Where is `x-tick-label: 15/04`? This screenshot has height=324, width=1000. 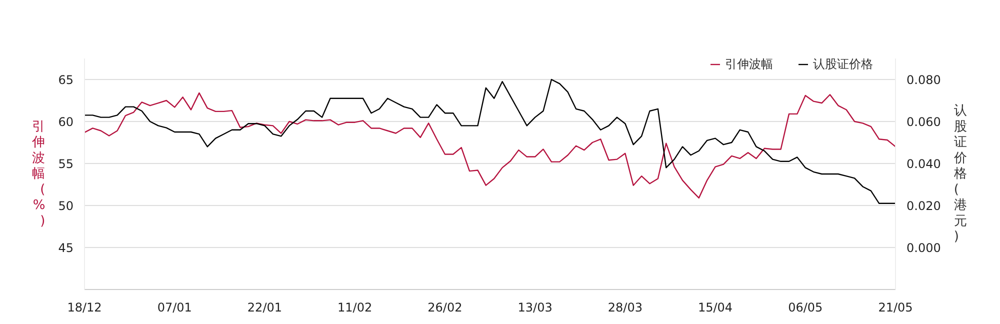
x-tick-label: 15/04 is located at coordinates (715, 307).